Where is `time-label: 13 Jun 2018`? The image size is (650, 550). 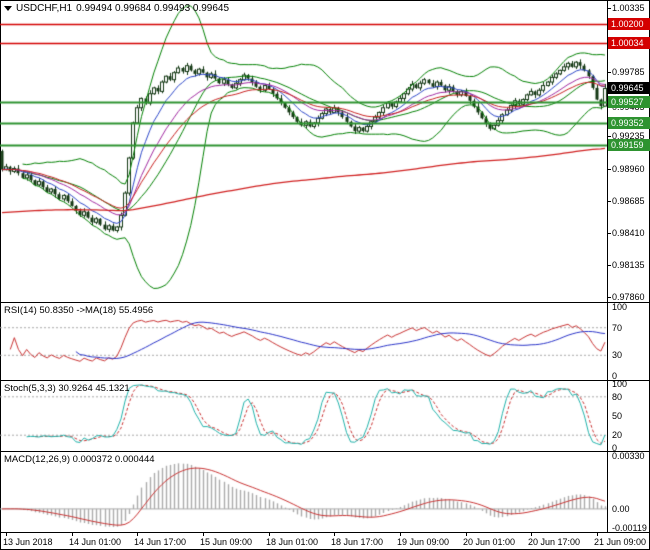
time-label: 13 Jun 2018 is located at coordinates (28, 542).